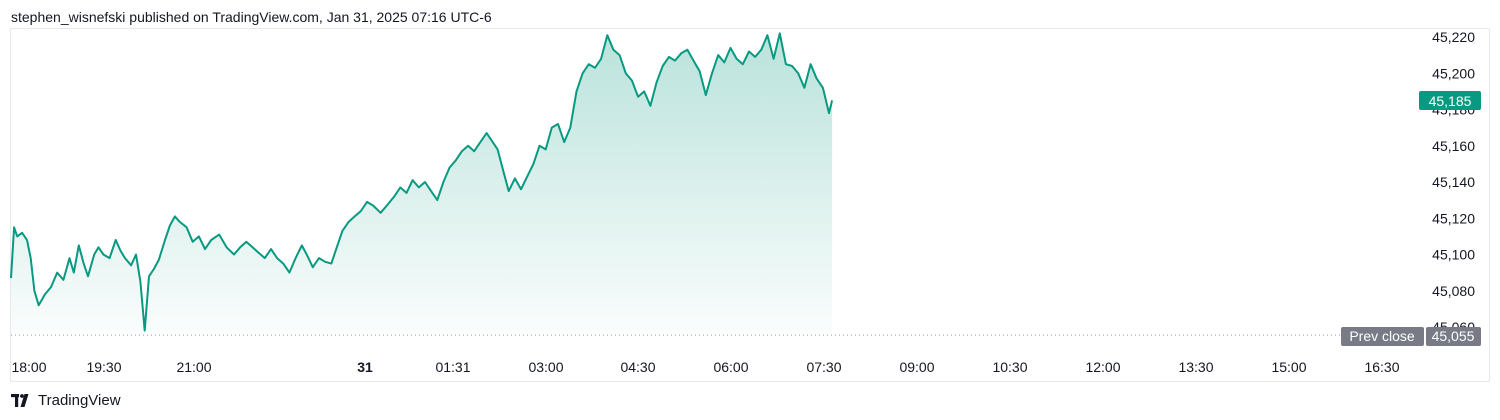  I want to click on y-tick-label: 45,160, so click(1453, 146).